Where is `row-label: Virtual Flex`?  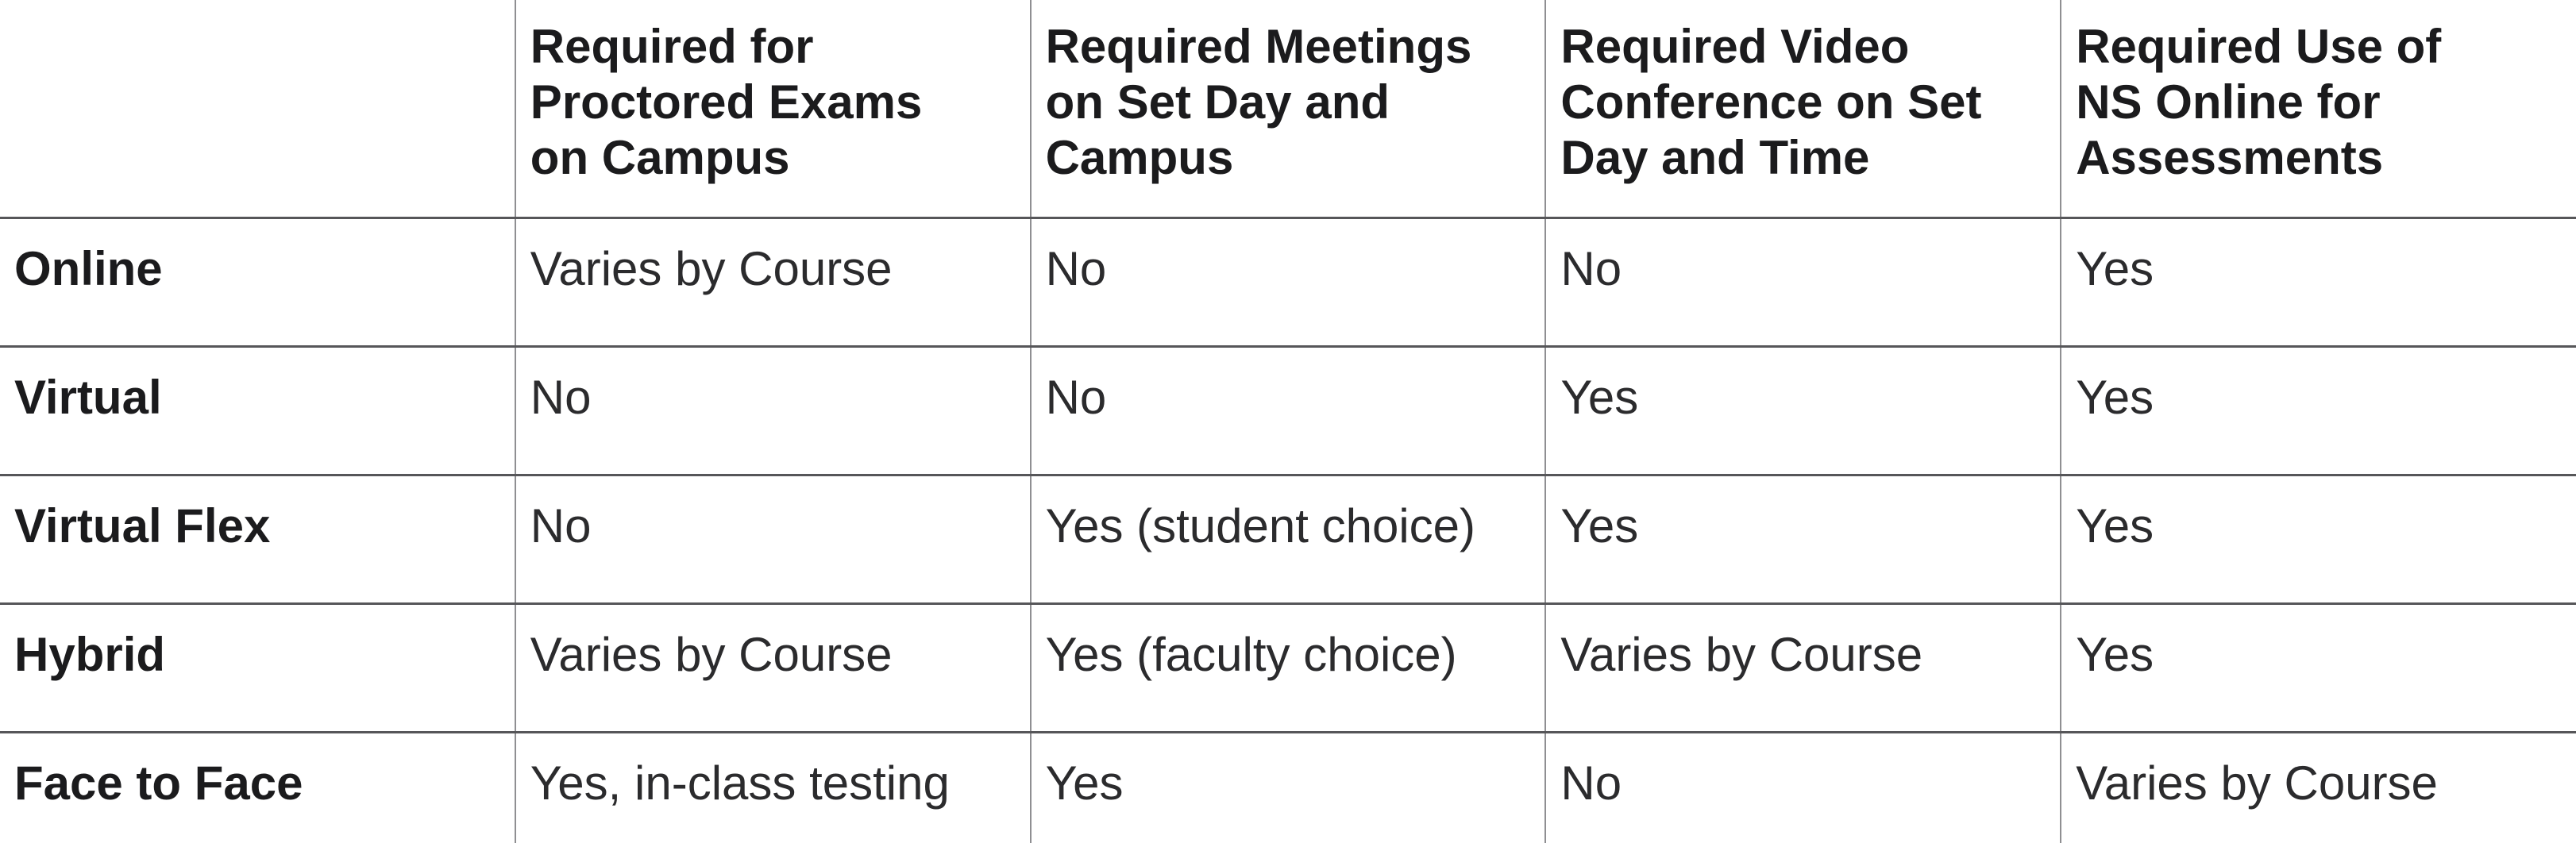
row-label: Virtual Flex is located at coordinates (257, 540).